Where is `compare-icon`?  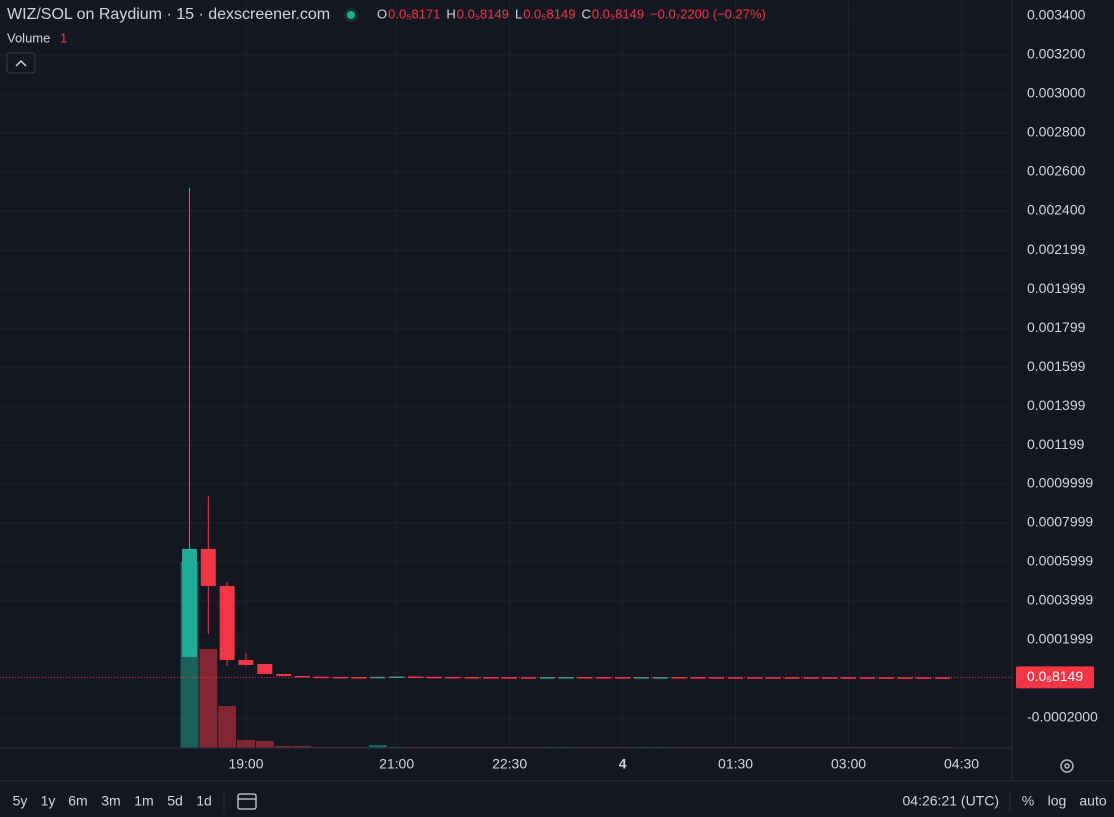
compare-icon is located at coordinates (247, 801).